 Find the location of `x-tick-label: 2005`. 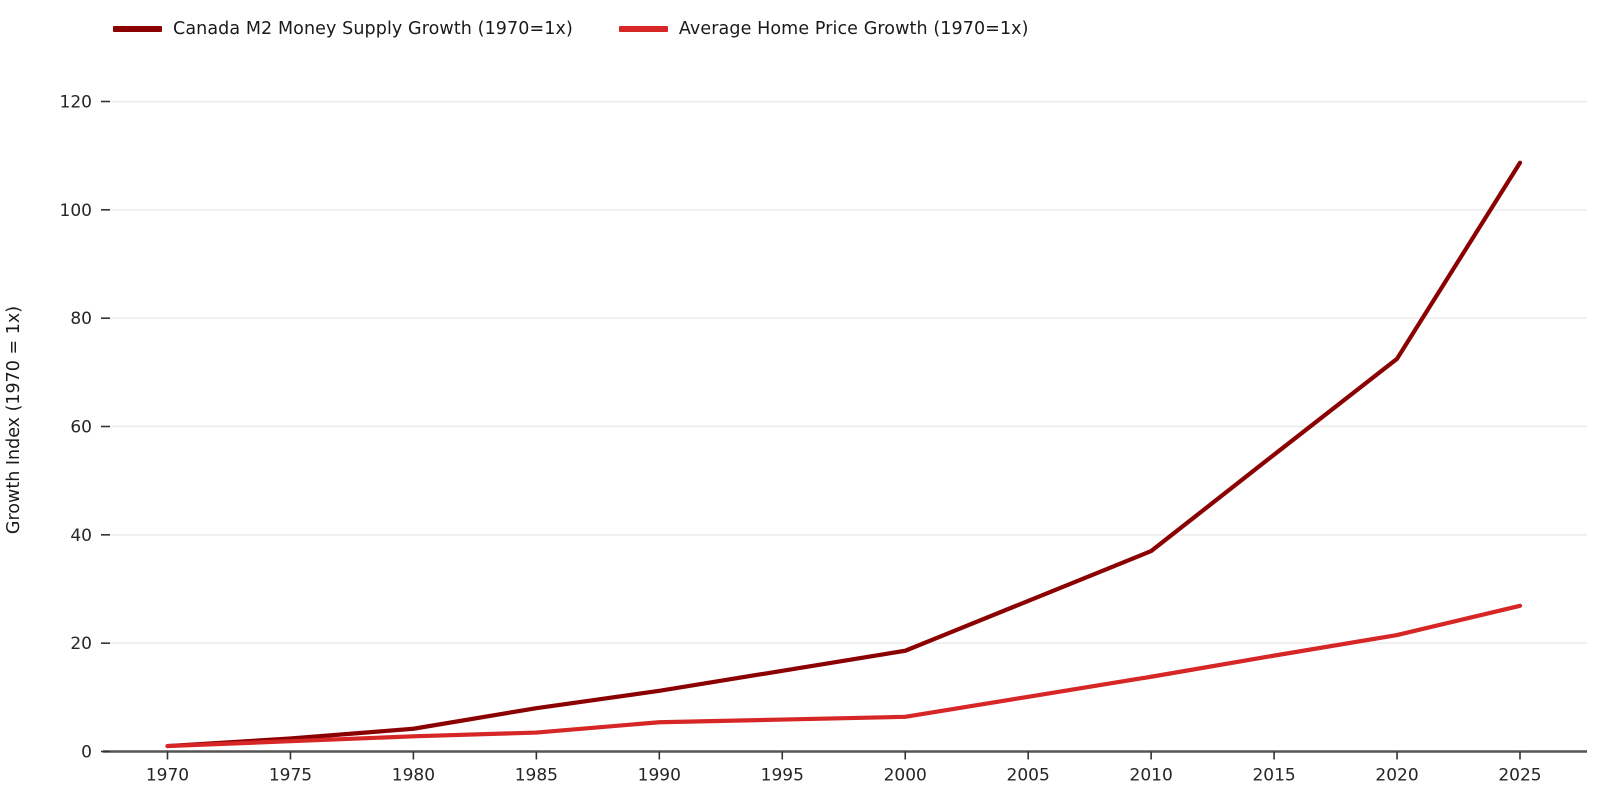

x-tick-label: 2005 is located at coordinates (1028, 776).